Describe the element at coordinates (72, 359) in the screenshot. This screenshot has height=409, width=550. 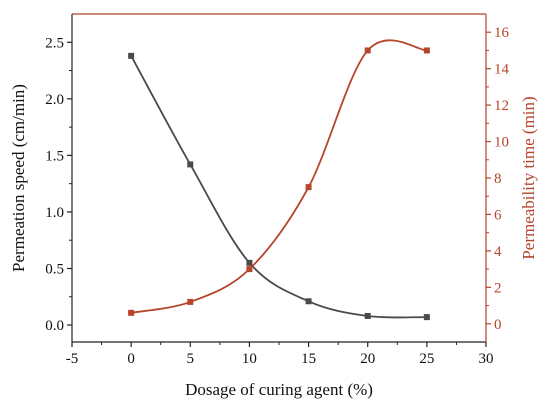
I see `x-tick-label: -5` at that location.